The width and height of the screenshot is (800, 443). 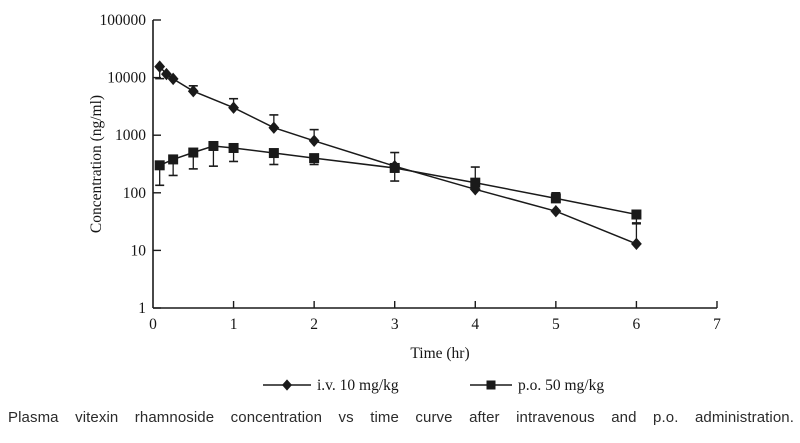 What do you see at coordinates (637, 324) in the screenshot?
I see `x-tick-label: 6` at bounding box center [637, 324].